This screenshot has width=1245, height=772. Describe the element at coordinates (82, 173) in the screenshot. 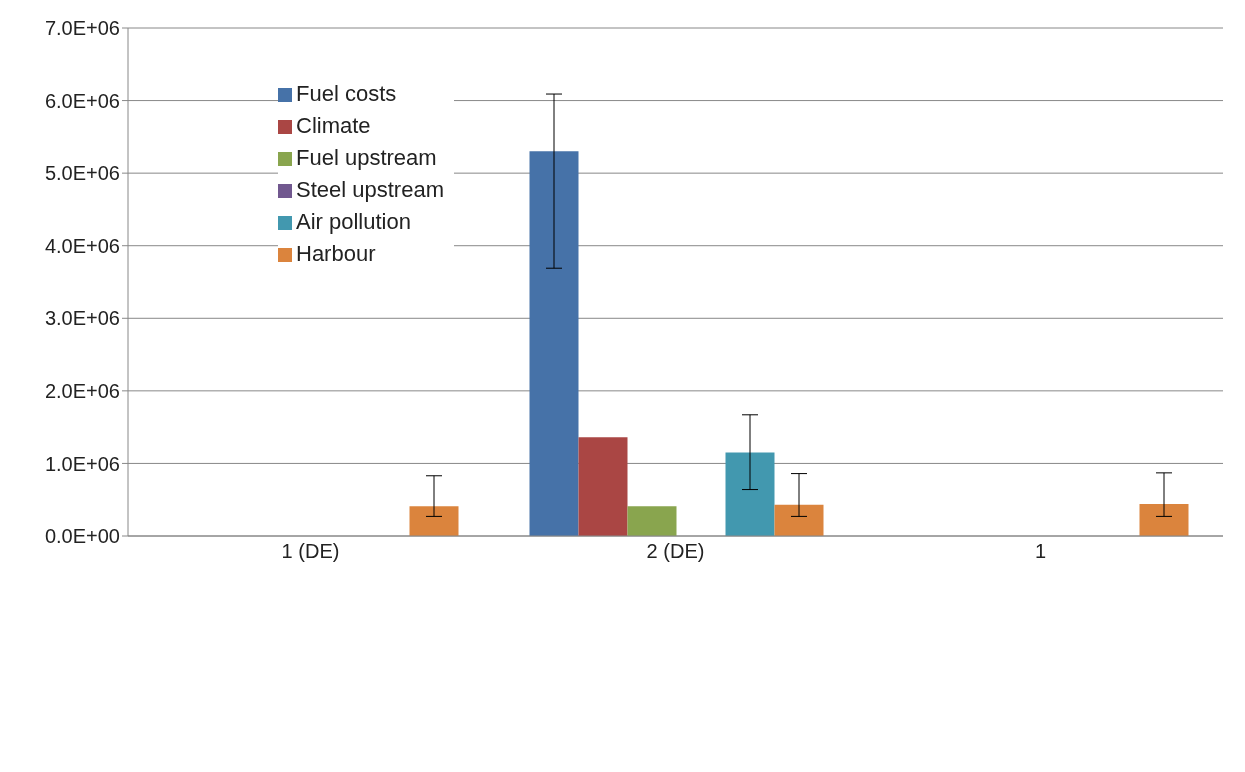

I see `y-tick-label: 5.0E+06` at that location.